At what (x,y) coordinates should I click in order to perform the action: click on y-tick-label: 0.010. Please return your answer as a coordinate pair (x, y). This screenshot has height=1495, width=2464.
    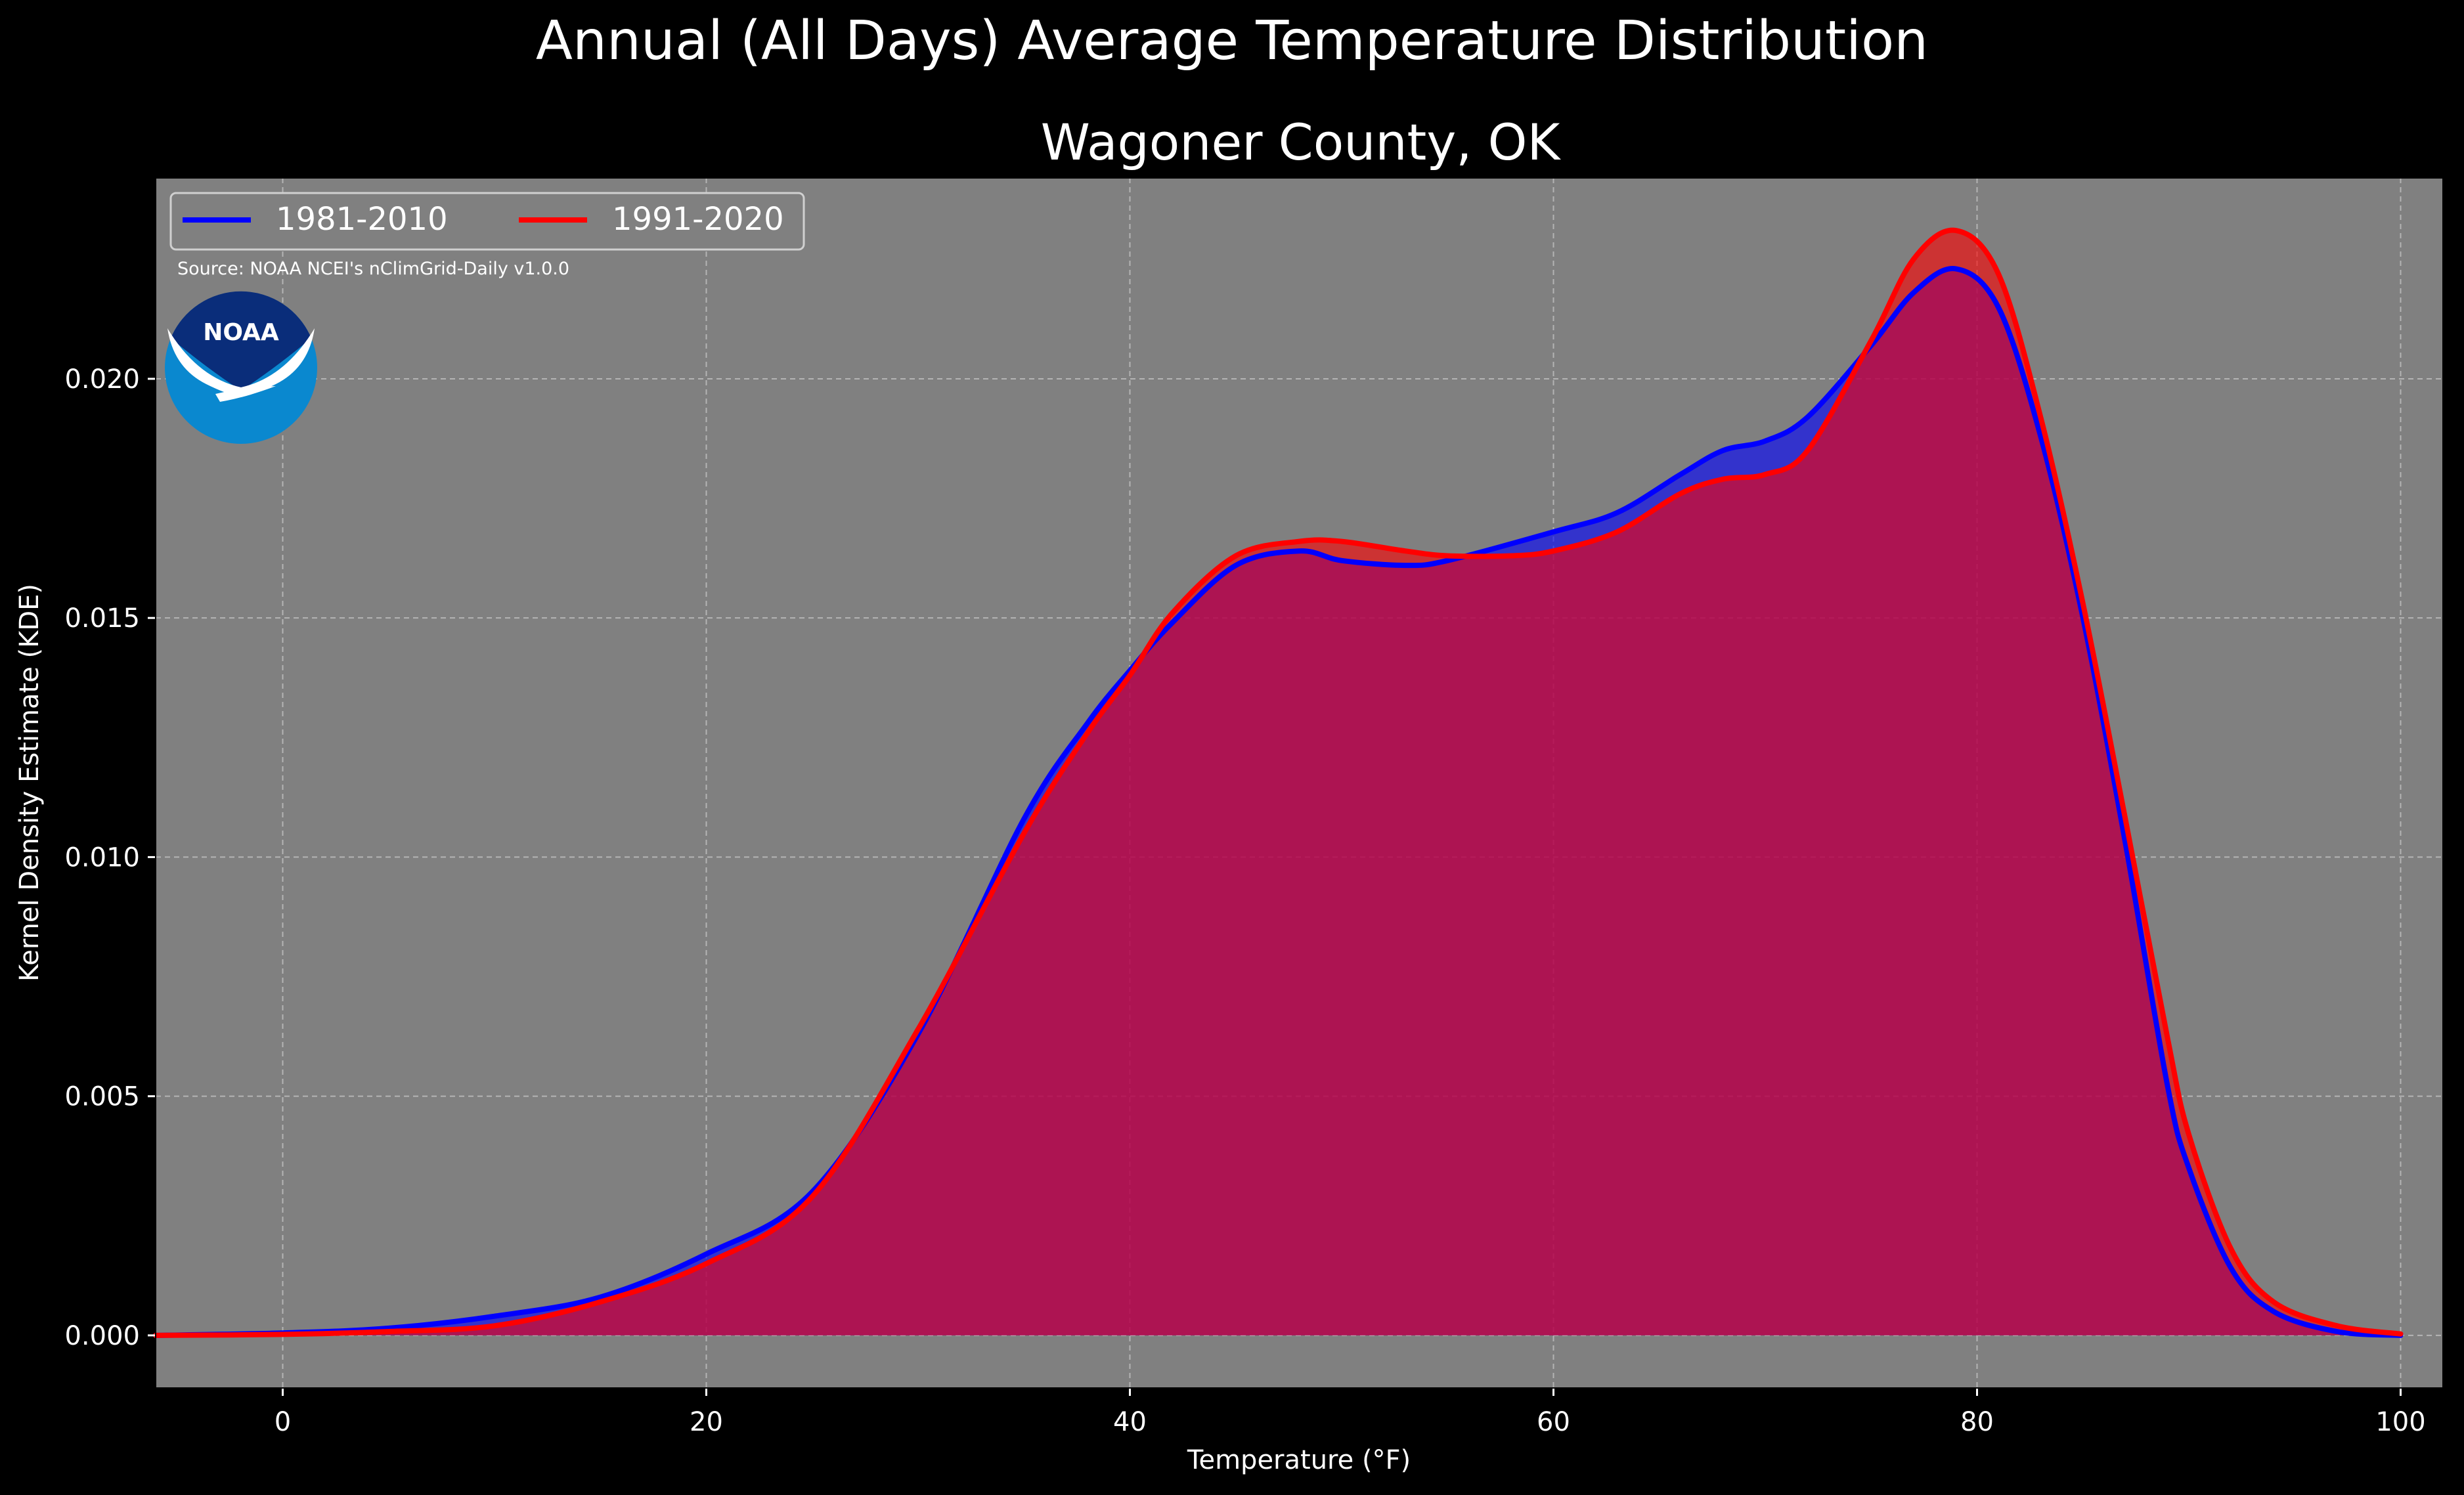
    Looking at the image, I should click on (102, 857).